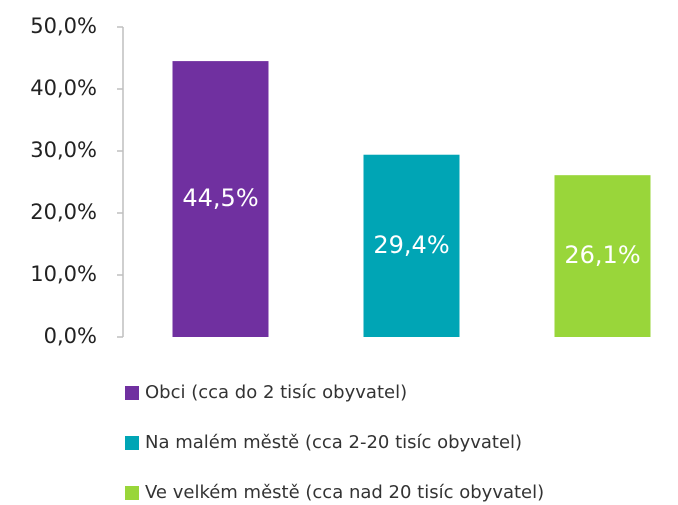 Image resolution: width=678 pixels, height=505 pixels. What do you see at coordinates (70, 336) in the screenshot?
I see `y-tick-label: 0,0%` at bounding box center [70, 336].